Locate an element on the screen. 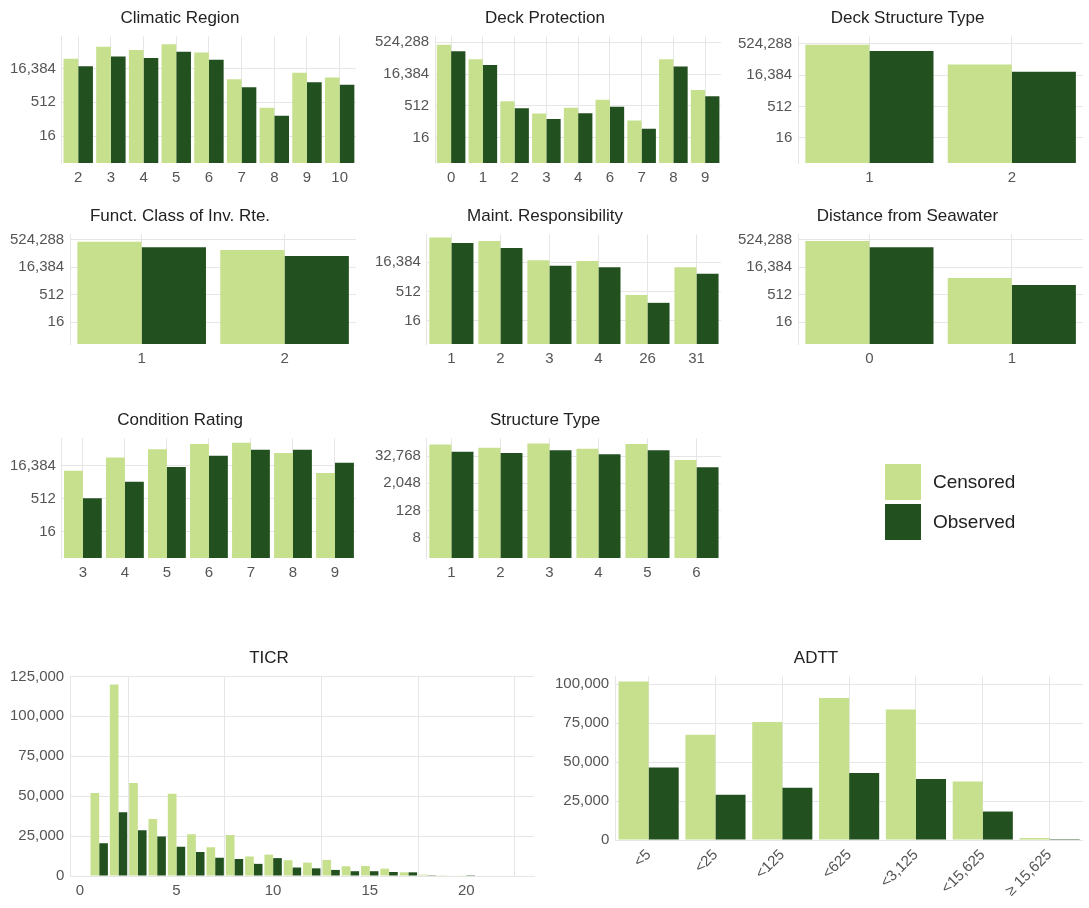  y-tick-label: 25,000 is located at coordinates (586, 800).